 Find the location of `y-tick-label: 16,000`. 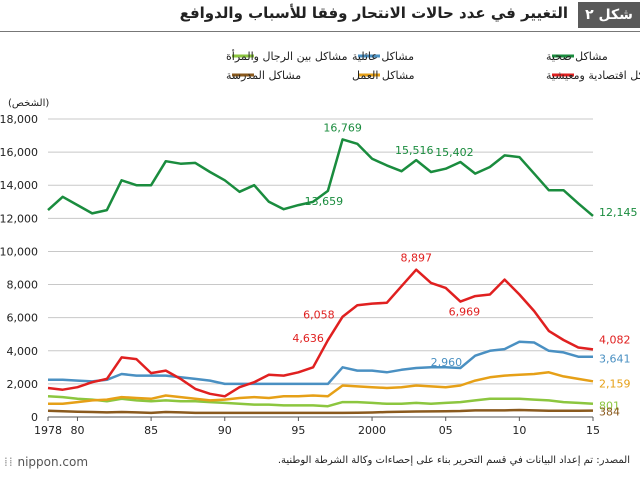

y-tick-label: 16,000 is located at coordinates (19, 152).